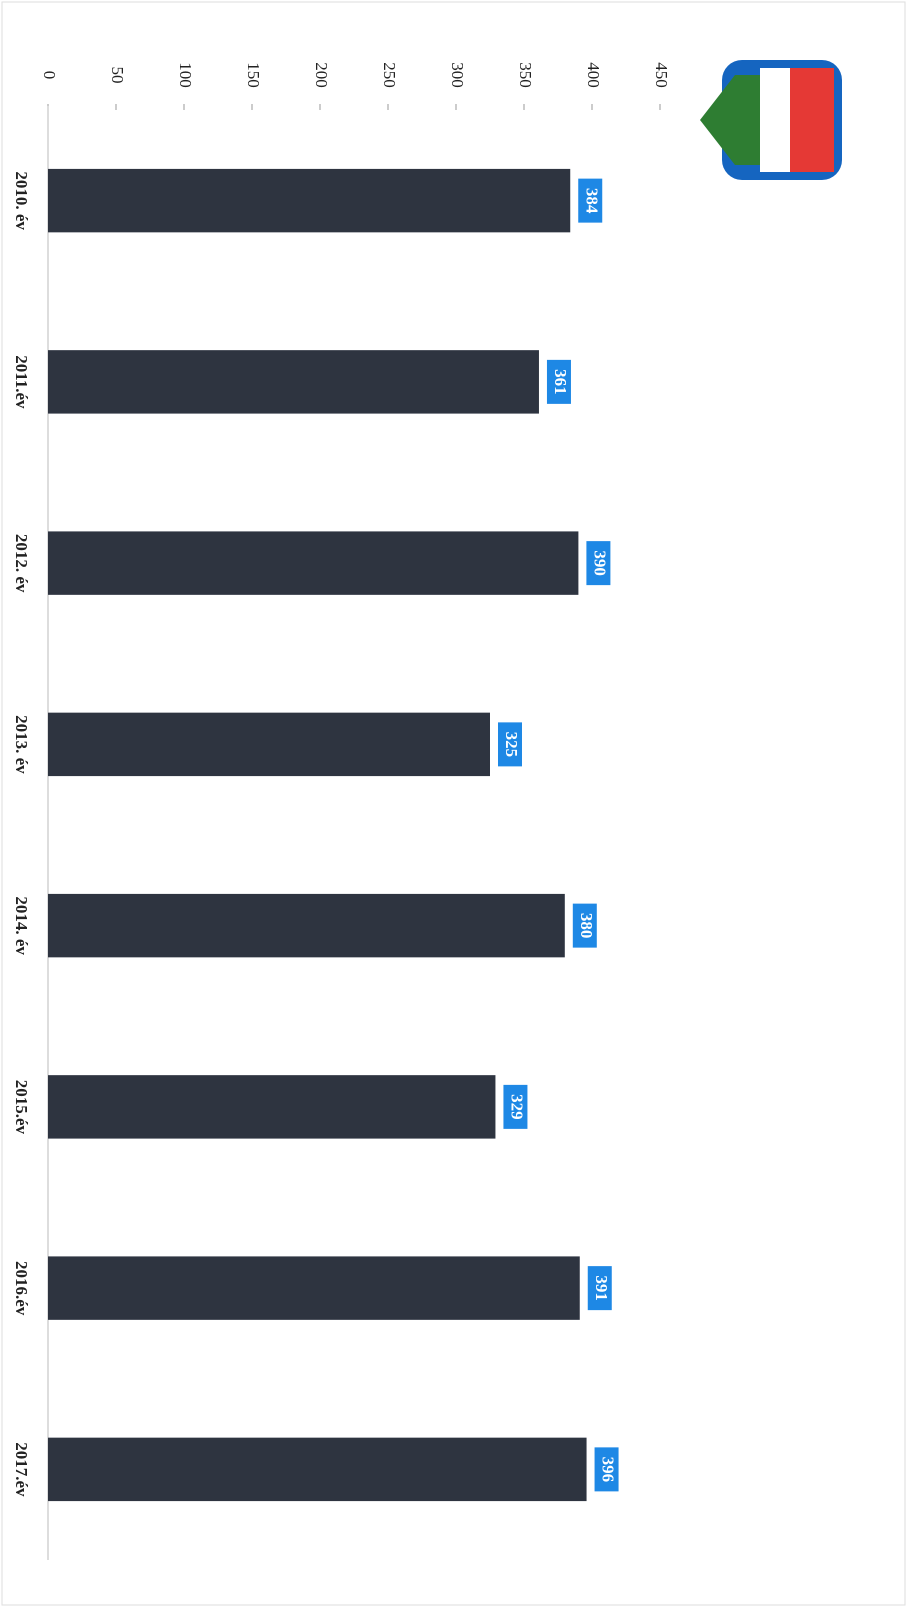  I want to click on logo, so click(771, 120).